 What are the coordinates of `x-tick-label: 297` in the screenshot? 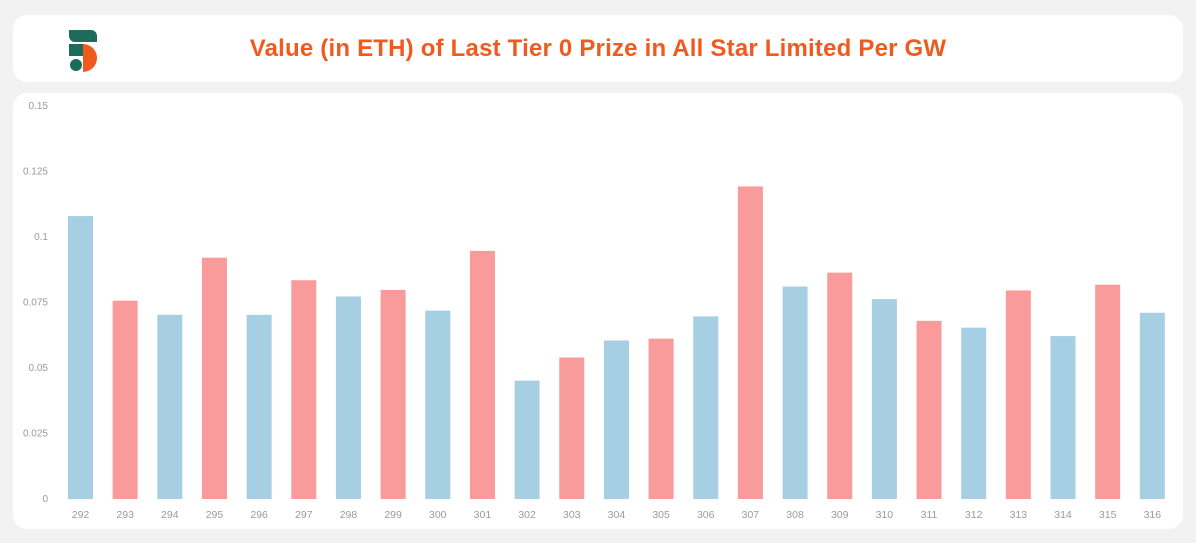 It's located at (304, 515).